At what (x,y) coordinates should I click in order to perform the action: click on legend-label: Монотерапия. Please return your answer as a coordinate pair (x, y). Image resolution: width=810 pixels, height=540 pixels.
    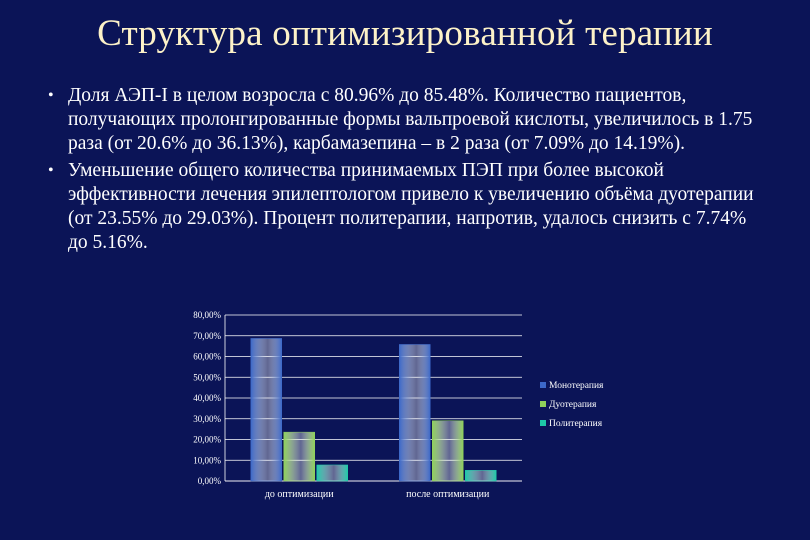
    Looking at the image, I should click on (576, 386).